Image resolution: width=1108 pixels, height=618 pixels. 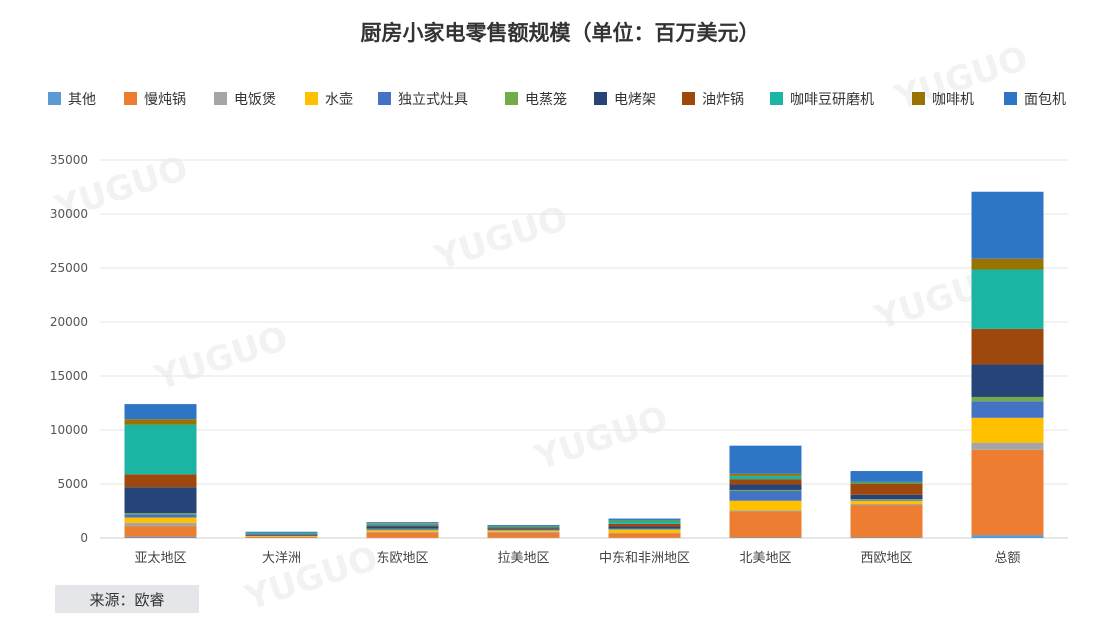 What do you see at coordinates (886, 558) in the screenshot?
I see `x-tick-label: 西欧地区` at bounding box center [886, 558].